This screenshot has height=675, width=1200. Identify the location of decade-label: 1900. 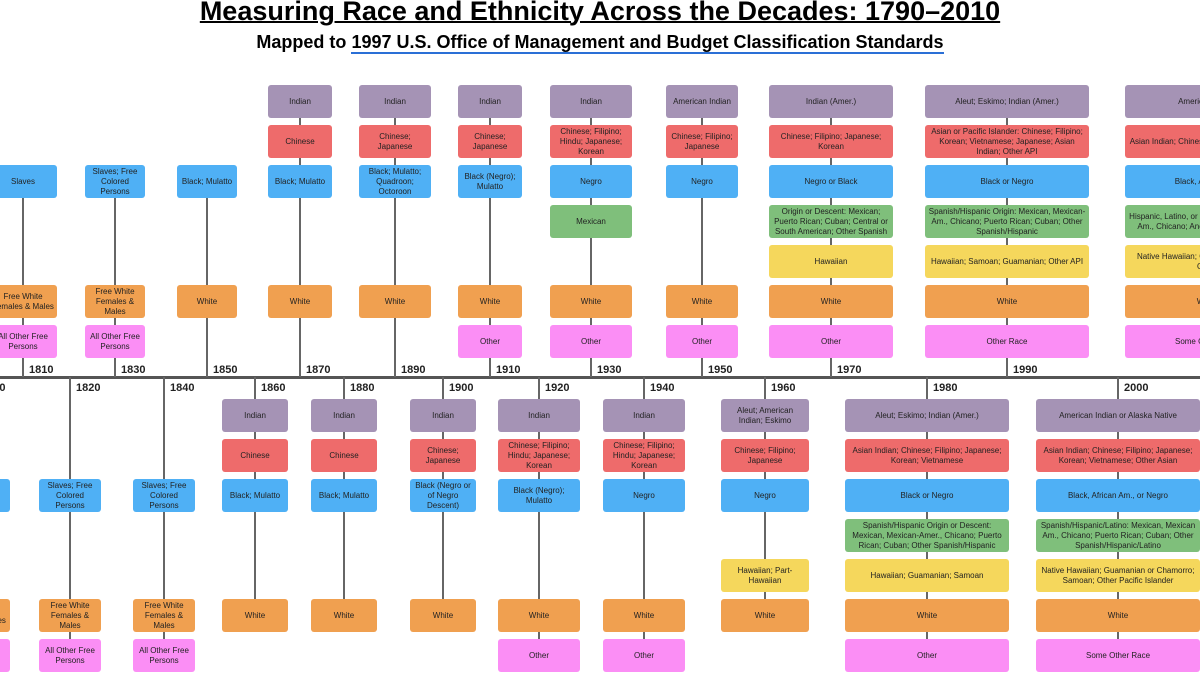
(461, 388).